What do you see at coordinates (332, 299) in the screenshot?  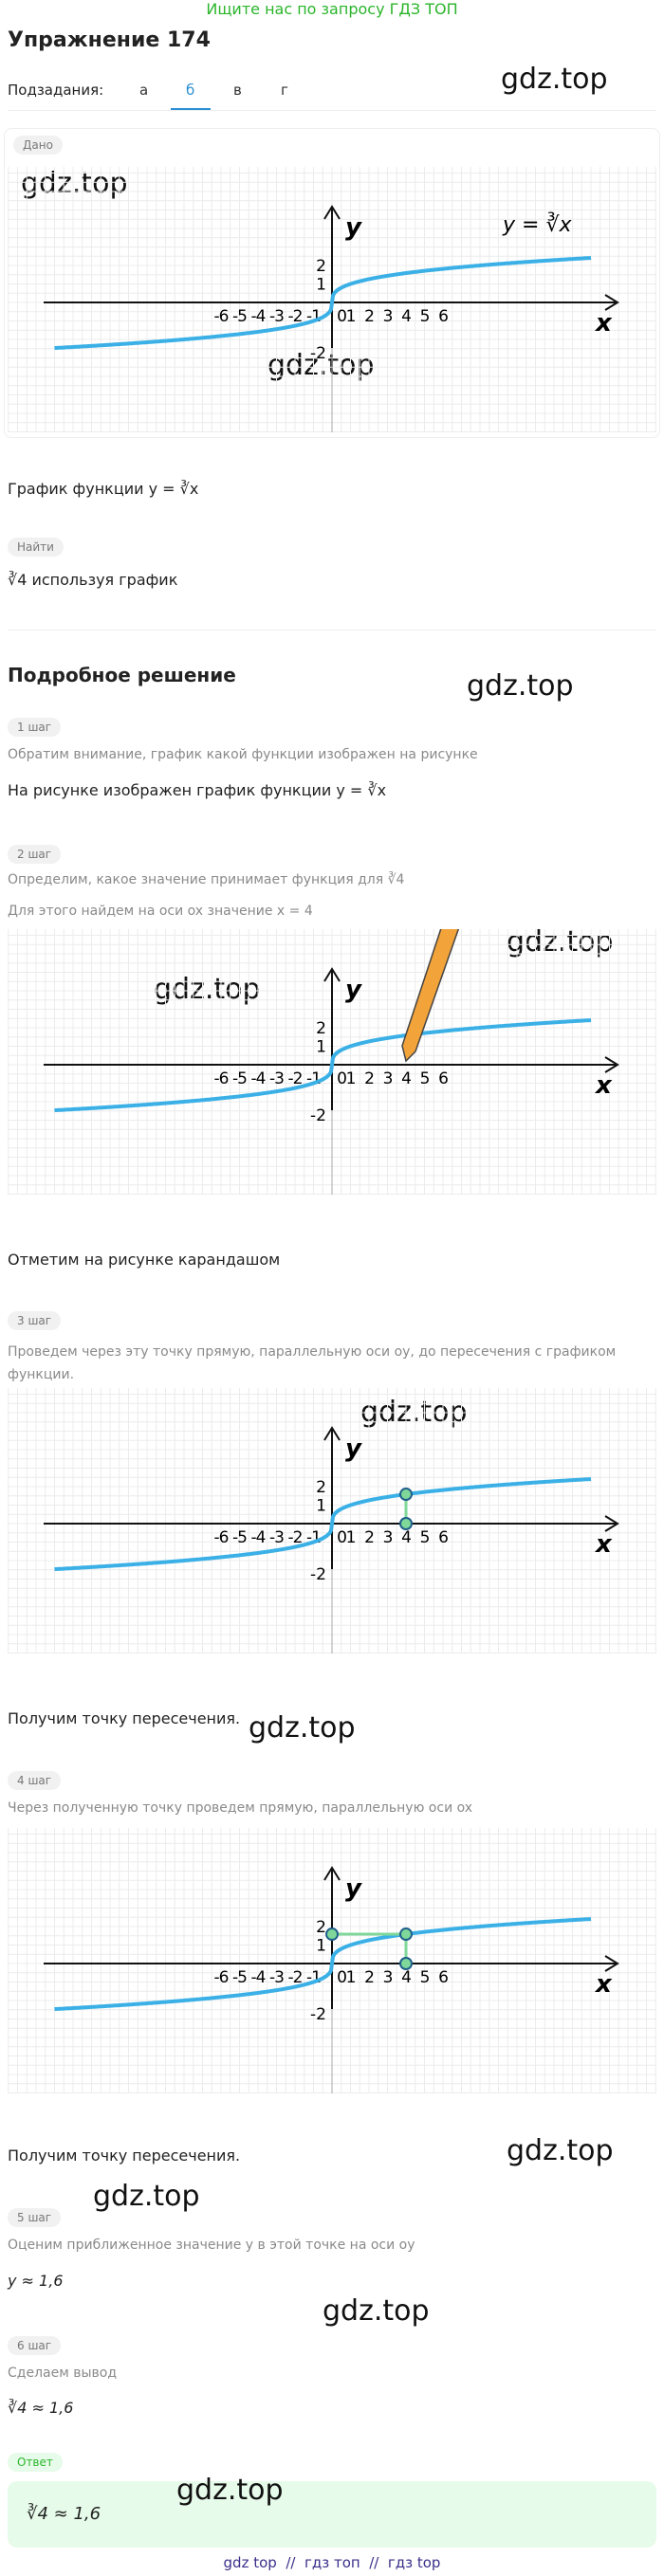 I see `graph: xy-6 -5 -4 -3 -2 -1 0 1 2 3 4 5 621-2y = ∛x` at bounding box center [332, 299].